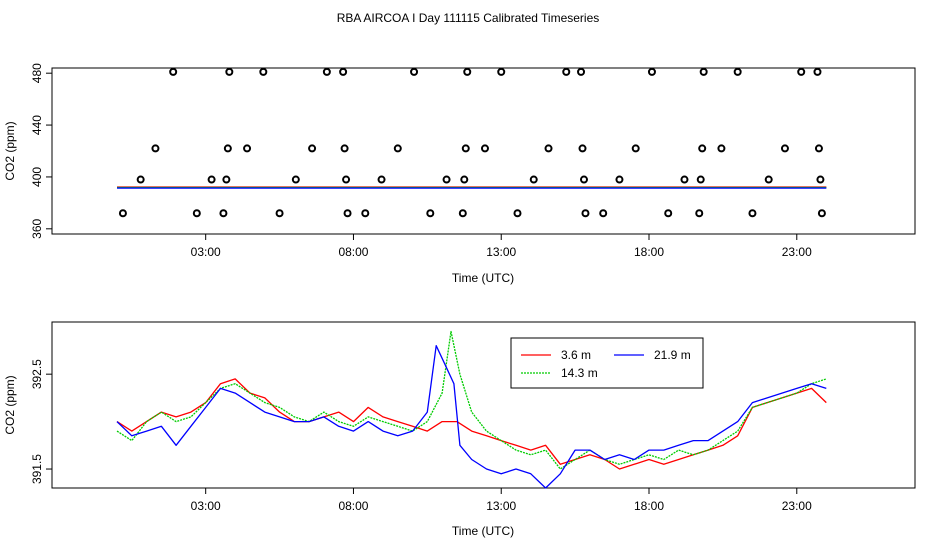 The image size is (936, 545). What do you see at coordinates (483, 278) in the screenshot?
I see `top-x-axis-label: Time (UTC)` at bounding box center [483, 278].